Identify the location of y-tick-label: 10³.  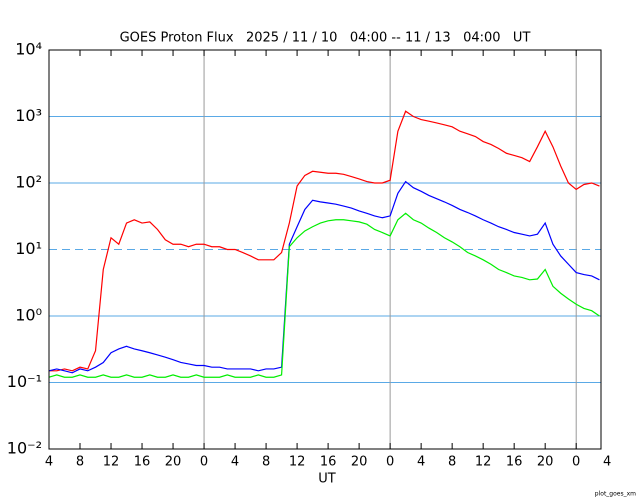
(28, 115).